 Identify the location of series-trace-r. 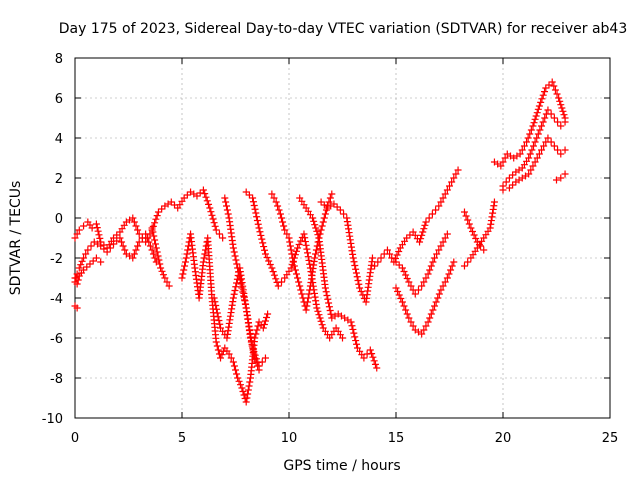
(529, 124).